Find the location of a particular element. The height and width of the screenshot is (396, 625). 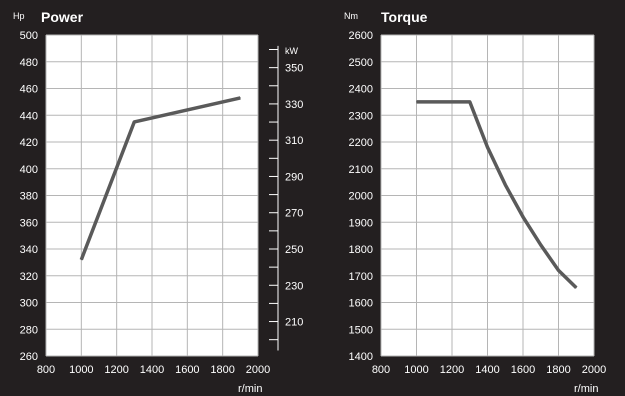

secondary-axis-unit: kW is located at coordinates (292, 51).